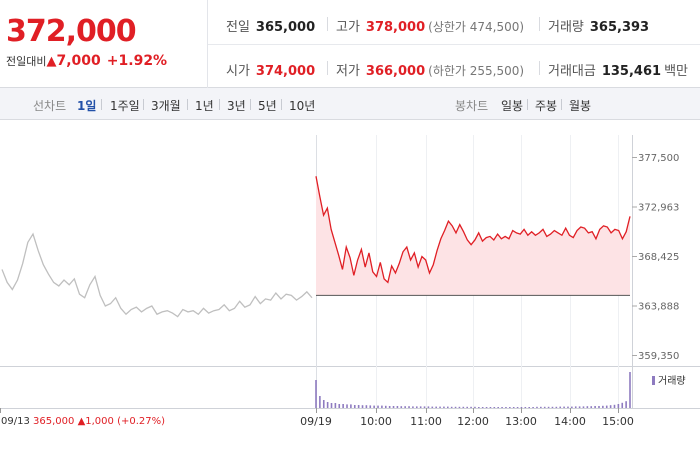 The image size is (700, 450). What do you see at coordinates (521, 421) in the screenshot?
I see `x-tick-label: 13:00` at bounding box center [521, 421].